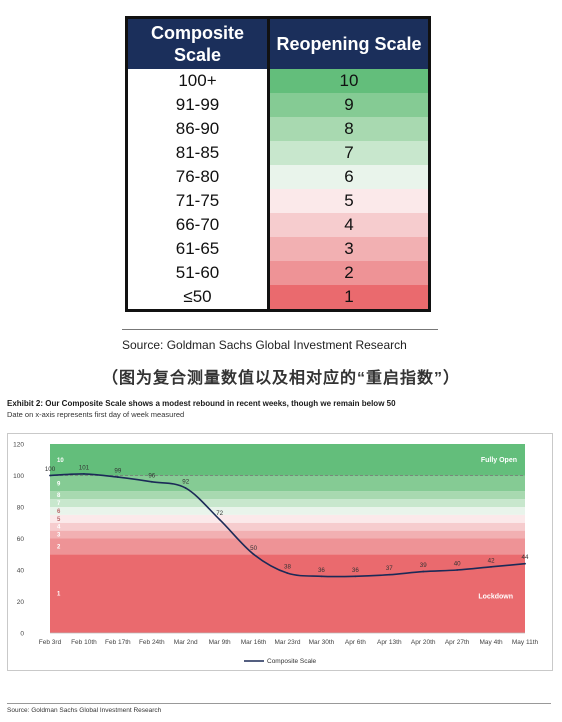  Describe the element at coordinates (349, 43) in the screenshot. I see `header-reopening-scale: Reopening Scale` at that location.